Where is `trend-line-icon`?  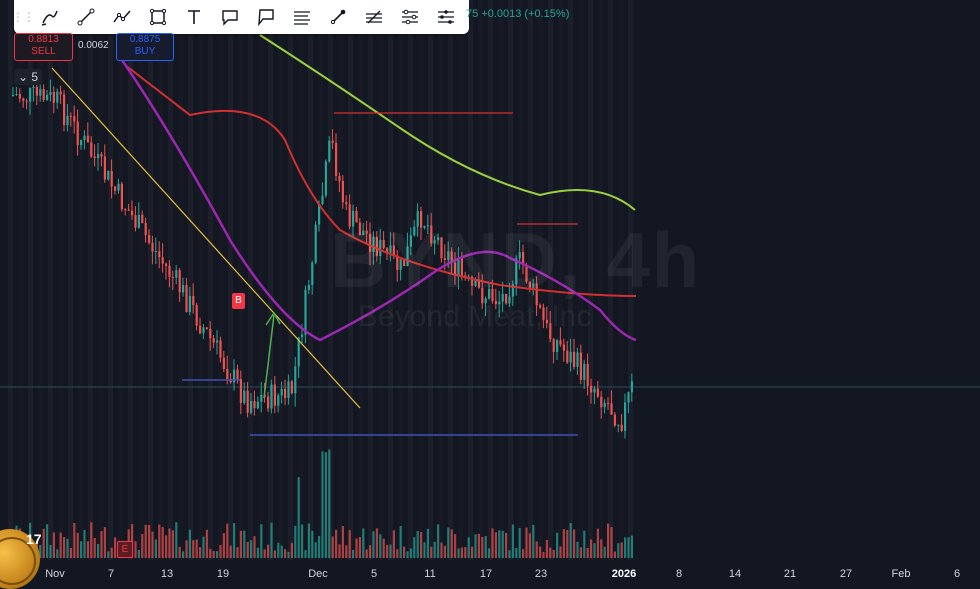
trend-line-icon is located at coordinates (86, 17).